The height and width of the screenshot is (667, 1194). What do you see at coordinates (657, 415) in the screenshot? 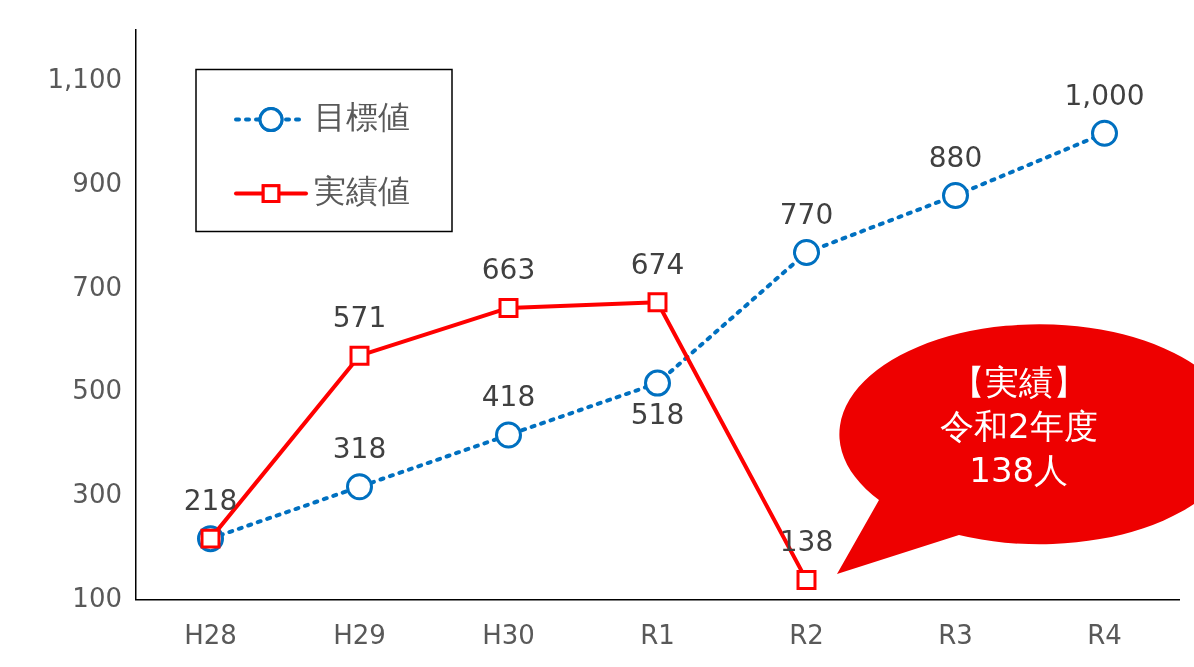
I see `data-label: 518` at bounding box center [657, 415].